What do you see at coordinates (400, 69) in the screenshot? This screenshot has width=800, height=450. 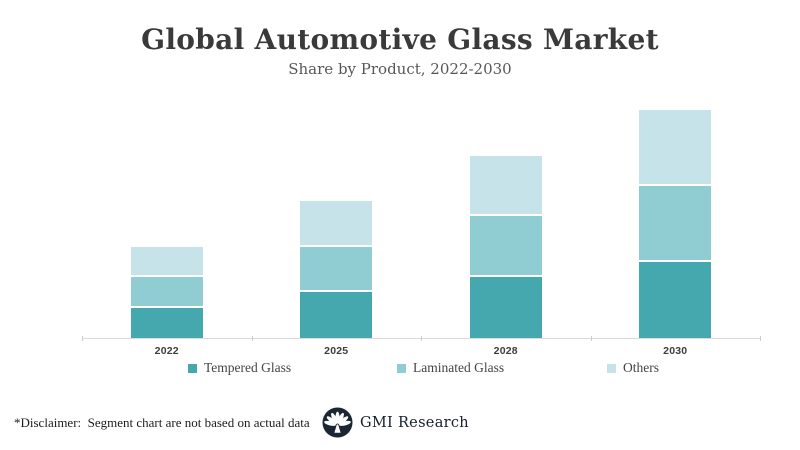 I see `chart-subtitle: Share by Product, 2022-2030` at bounding box center [400, 69].